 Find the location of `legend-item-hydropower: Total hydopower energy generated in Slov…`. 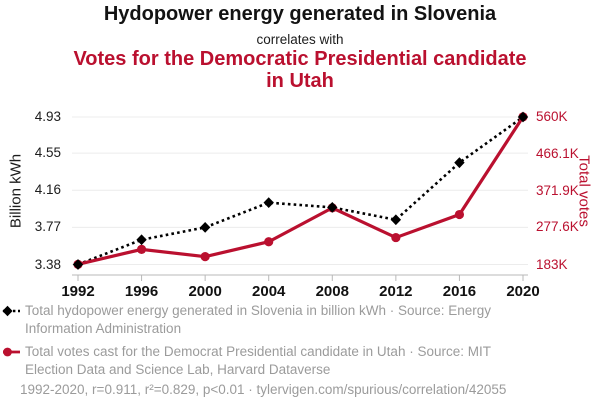

legend-item-hydropower: Total hydopower energy generated in Slov… is located at coordinates (258, 319).